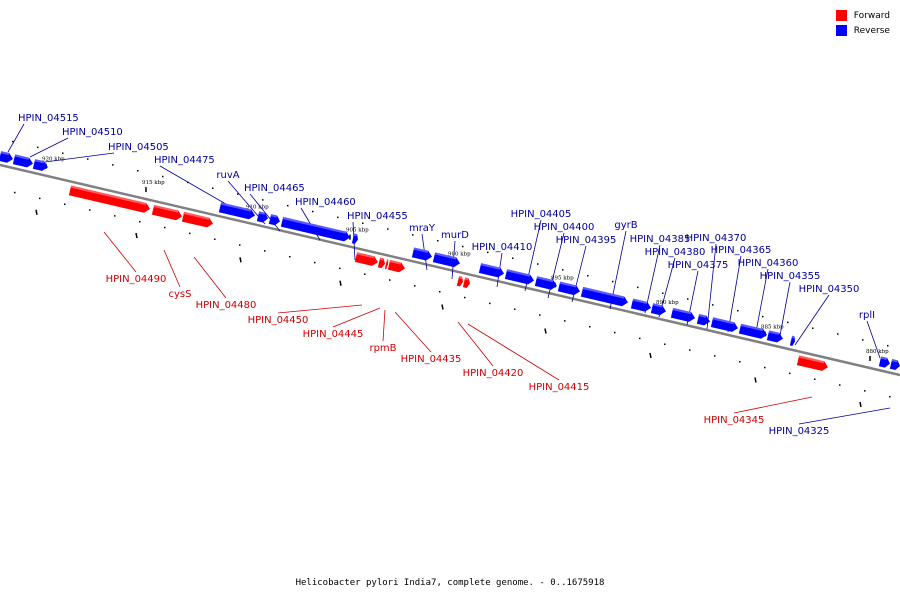 Image resolution: width=900 pixels, height=600 pixels. I want to click on gene-label: cysS, so click(180, 294).